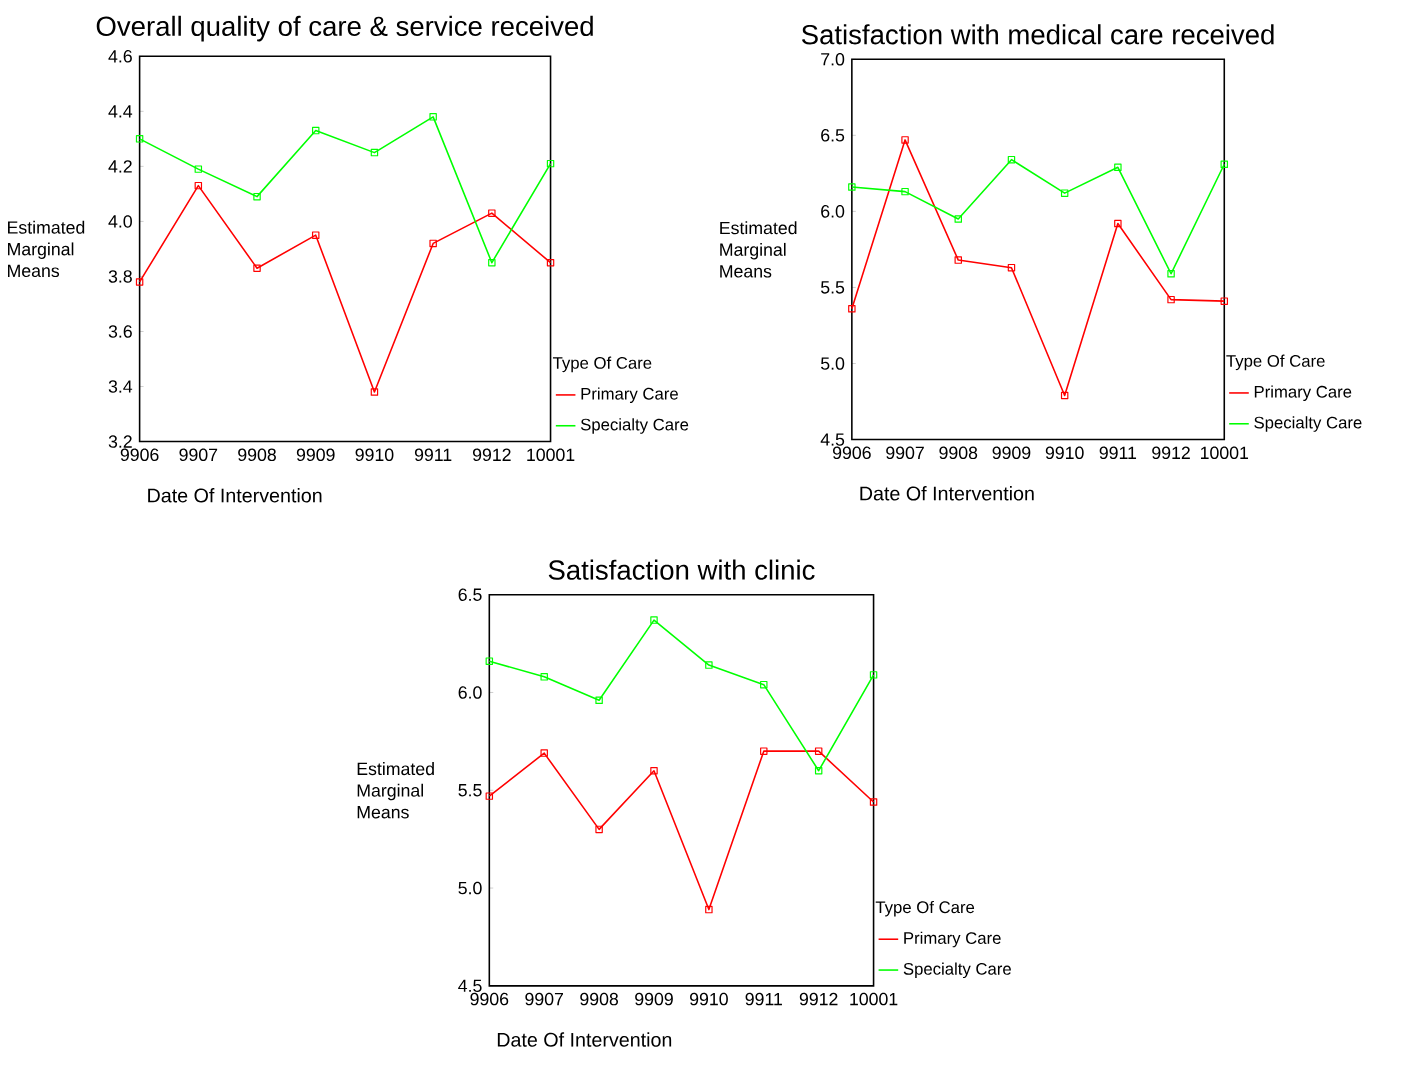 The height and width of the screenshot is (1067, 1408). I want to click on y-tick-label: 3.4, so click(120, 386).